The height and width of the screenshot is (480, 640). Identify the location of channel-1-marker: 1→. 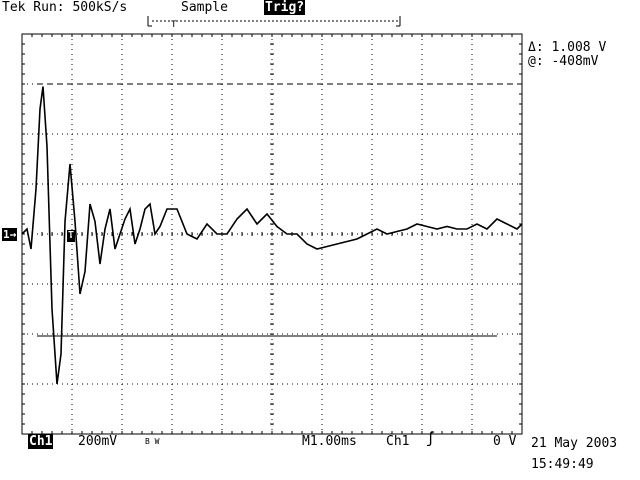
(10, 234).